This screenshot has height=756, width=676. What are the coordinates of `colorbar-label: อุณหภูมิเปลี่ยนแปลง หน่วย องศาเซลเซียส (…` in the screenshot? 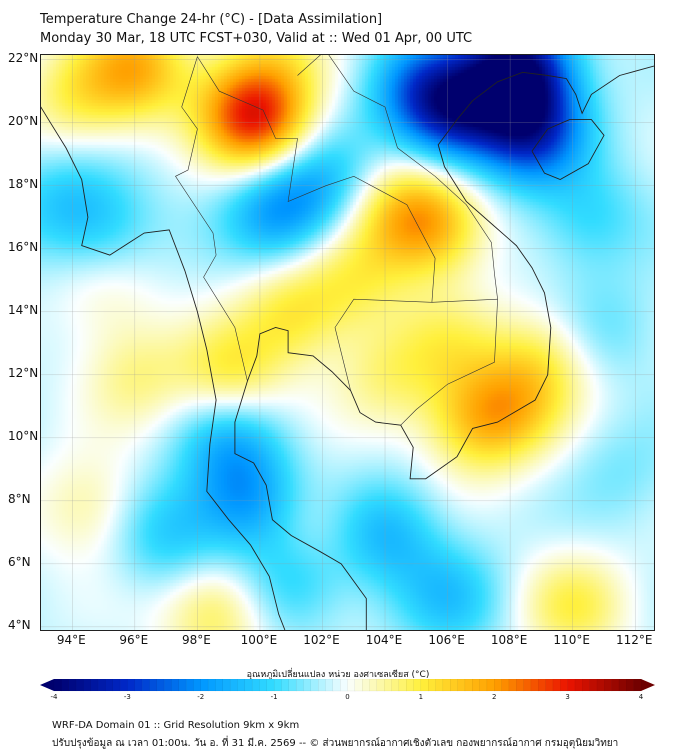 It's located at (338, 675).